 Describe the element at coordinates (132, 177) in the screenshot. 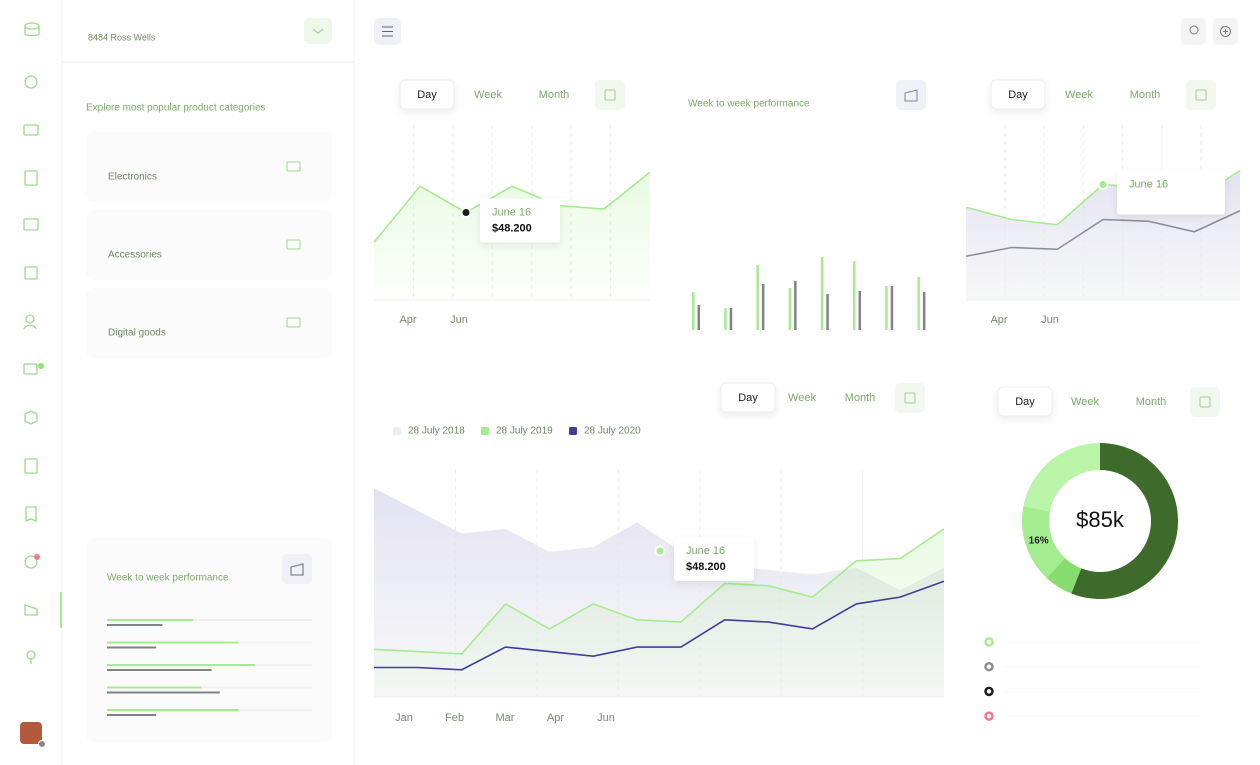

I see `category-label: Electronics` at that location.